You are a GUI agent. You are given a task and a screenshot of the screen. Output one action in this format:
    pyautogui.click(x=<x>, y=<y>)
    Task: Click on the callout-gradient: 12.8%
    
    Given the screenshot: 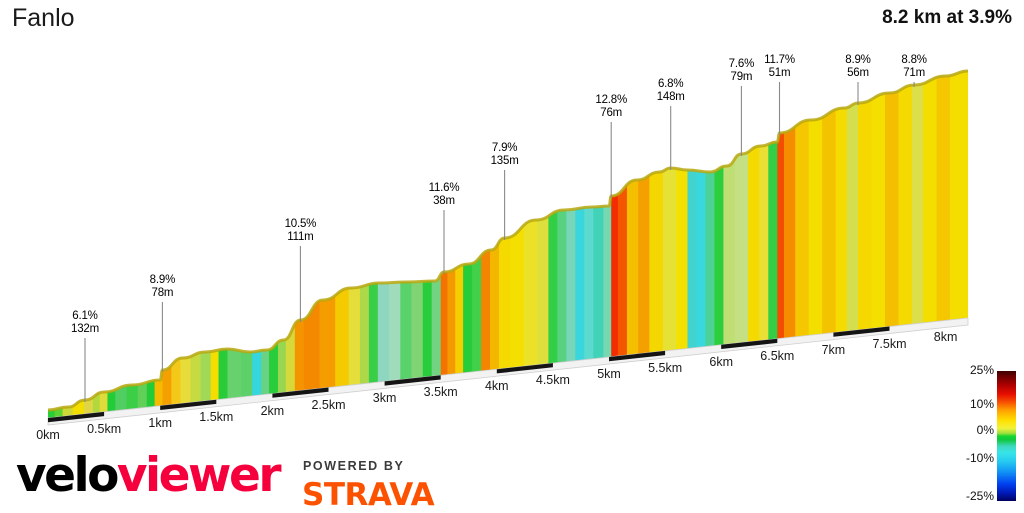 What is the action you would take?
    pyautogui.click(x=611, y=100)
    